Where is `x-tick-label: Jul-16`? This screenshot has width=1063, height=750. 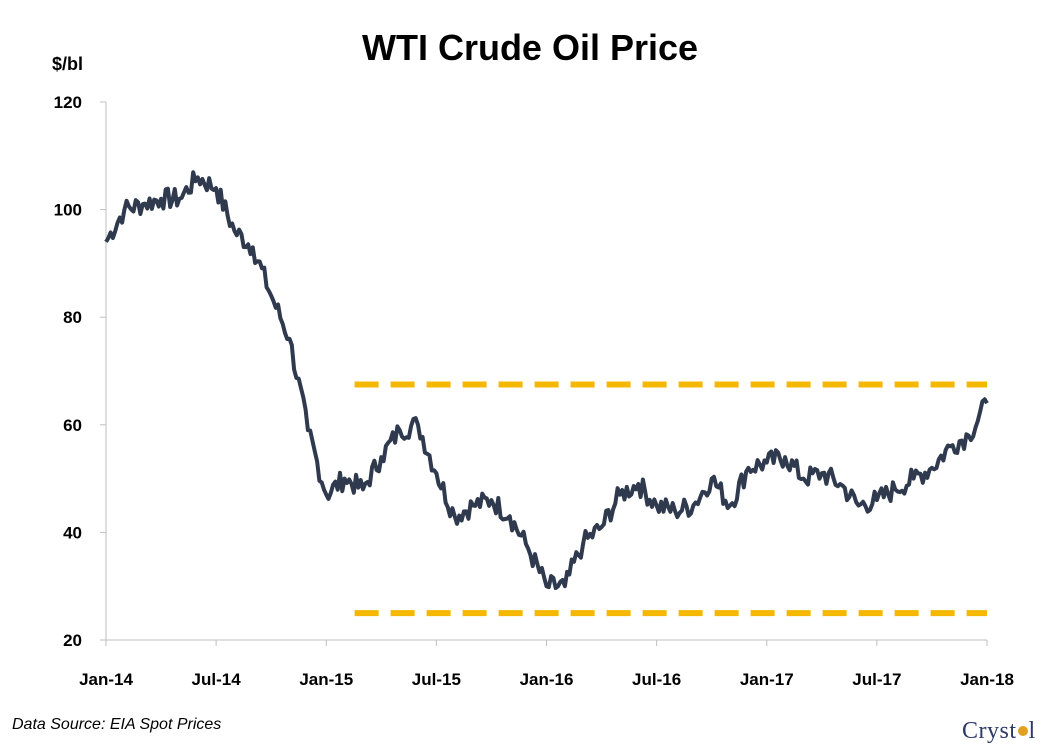
x-tick-label: Jul-16 is located at coordinates (656, 679).